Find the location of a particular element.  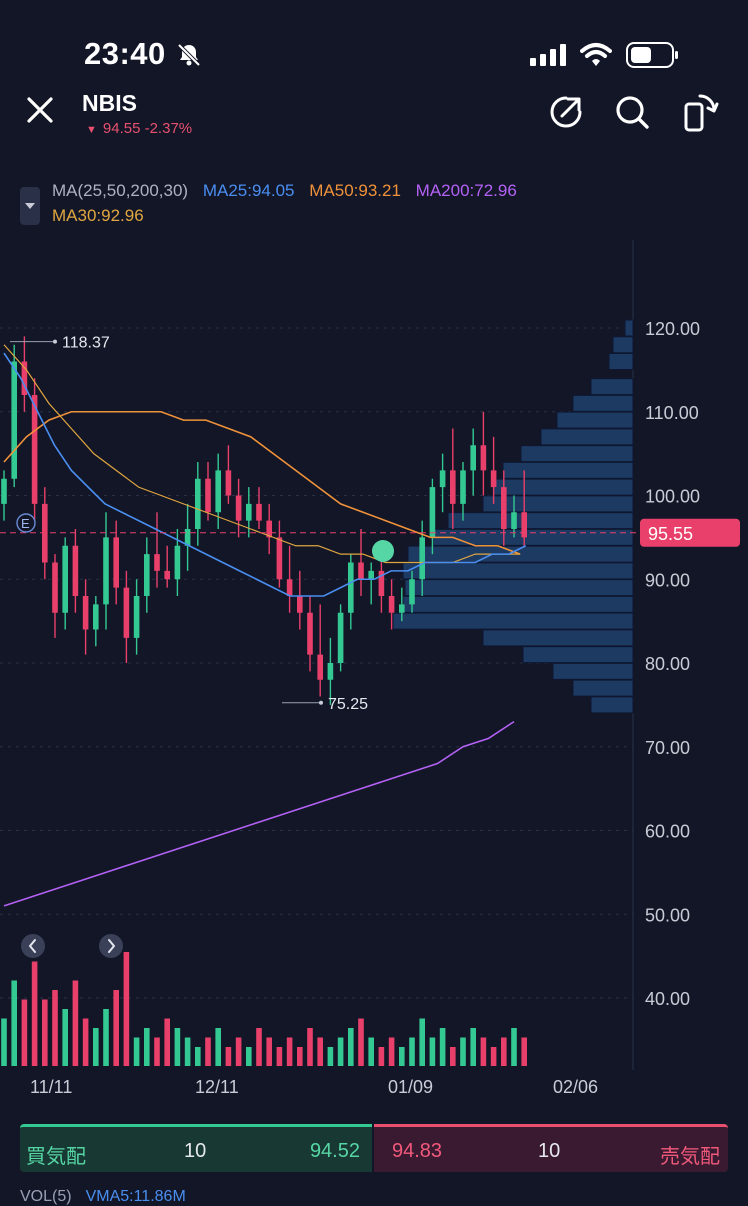

high-marker-dot is located at coordinates (55, 341).